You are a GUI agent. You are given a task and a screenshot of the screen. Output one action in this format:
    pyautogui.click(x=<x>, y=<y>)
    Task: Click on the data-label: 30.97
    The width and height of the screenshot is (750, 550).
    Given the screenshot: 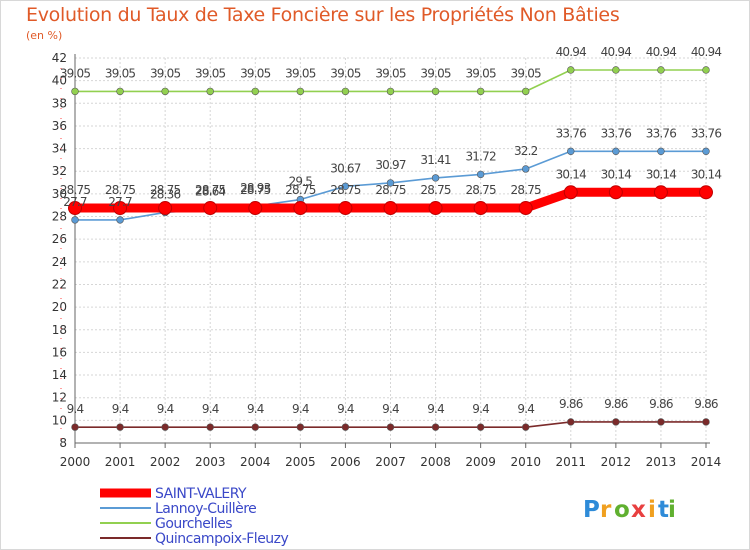 What is the action you would take?
    pyautogui.click(x=390, y=165)
    